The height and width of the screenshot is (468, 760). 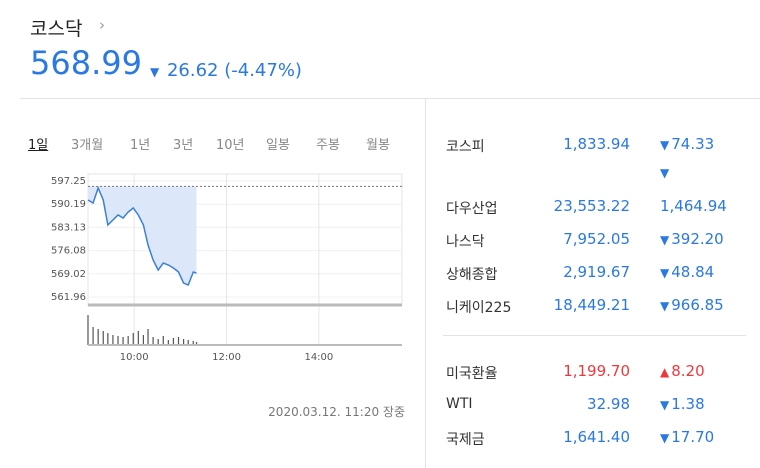 I want to click on market-change: 74.33, so click(x=687, y=144).